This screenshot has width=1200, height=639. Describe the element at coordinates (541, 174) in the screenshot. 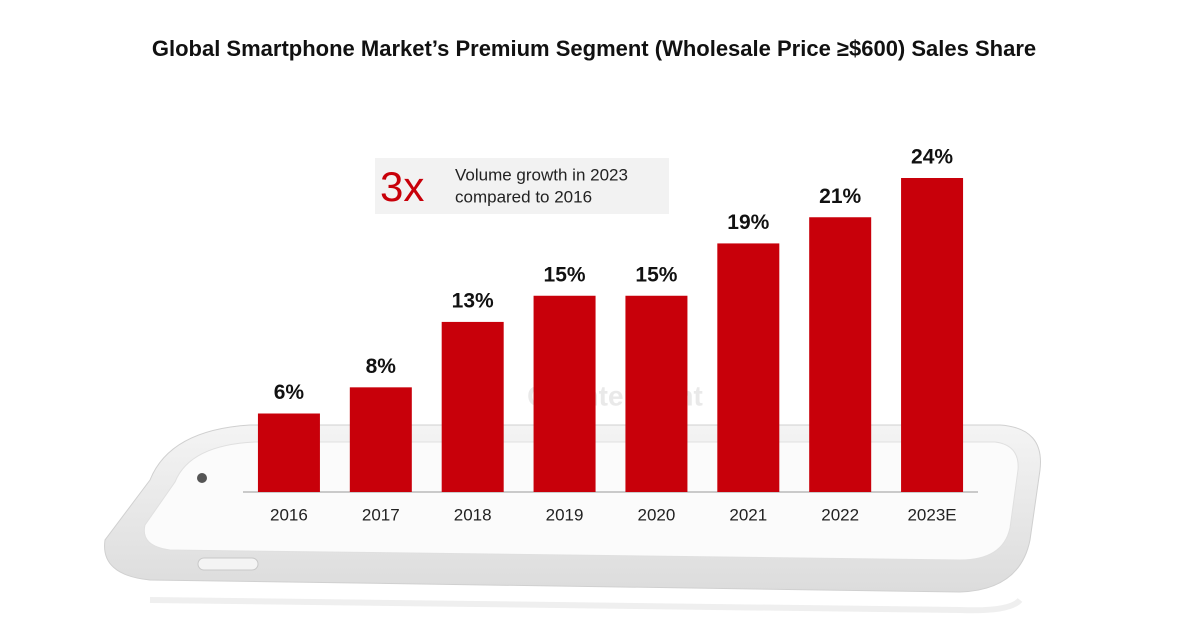

I see `annotation-line: Volume growth in 2023` at that location.